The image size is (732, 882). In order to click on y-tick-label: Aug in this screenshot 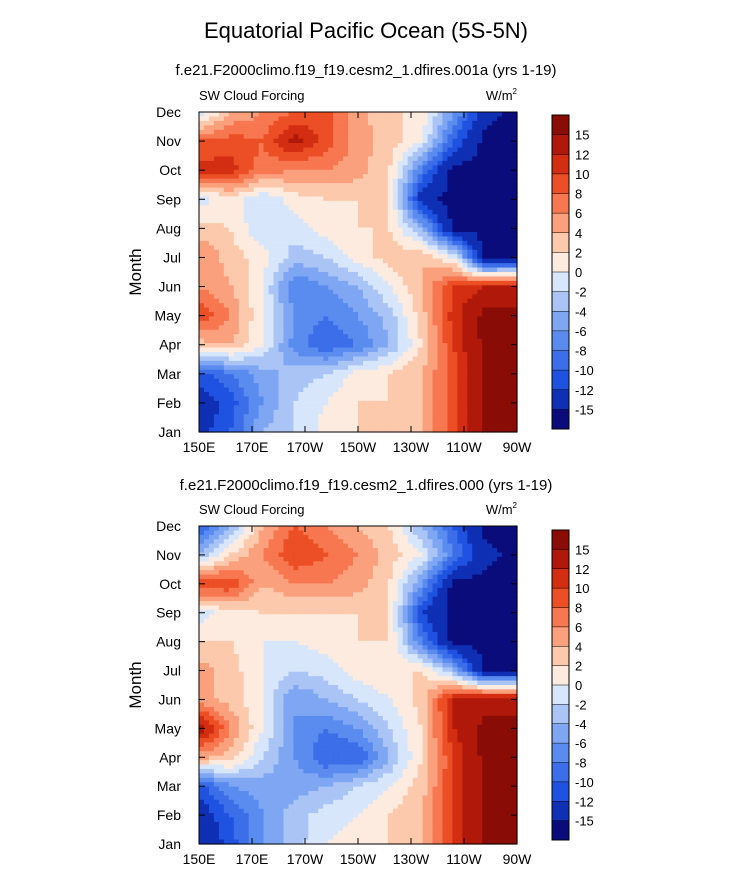, I will do `click(168, 228)`.